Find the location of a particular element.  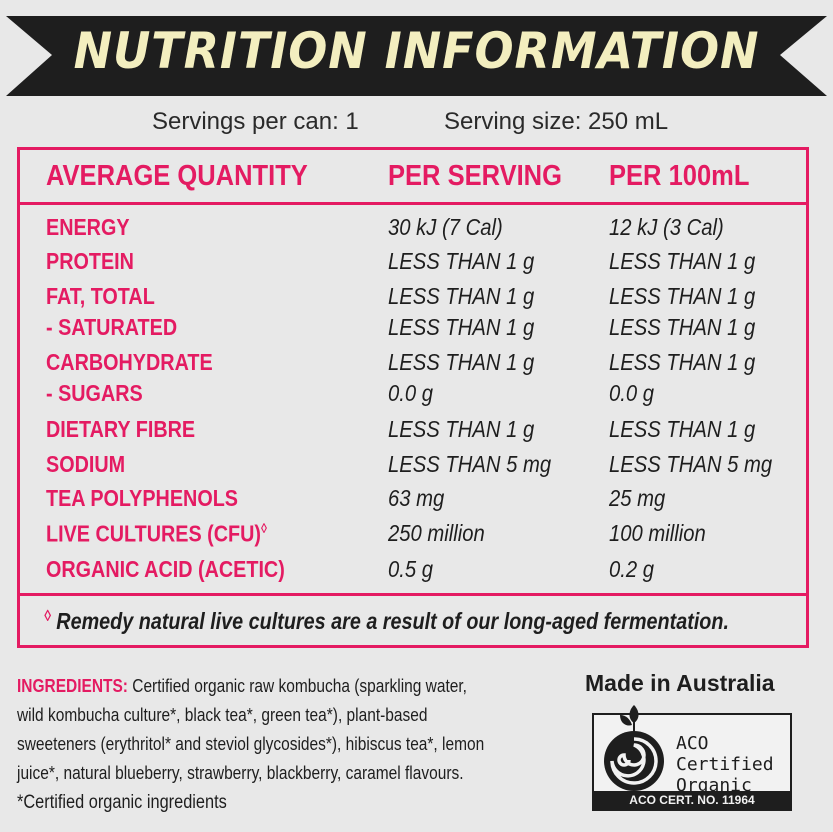

table-row: ENERGY 30 kJ (7 Cal) 12 kJ (3 Cal) is located at coordinates (413, 230).